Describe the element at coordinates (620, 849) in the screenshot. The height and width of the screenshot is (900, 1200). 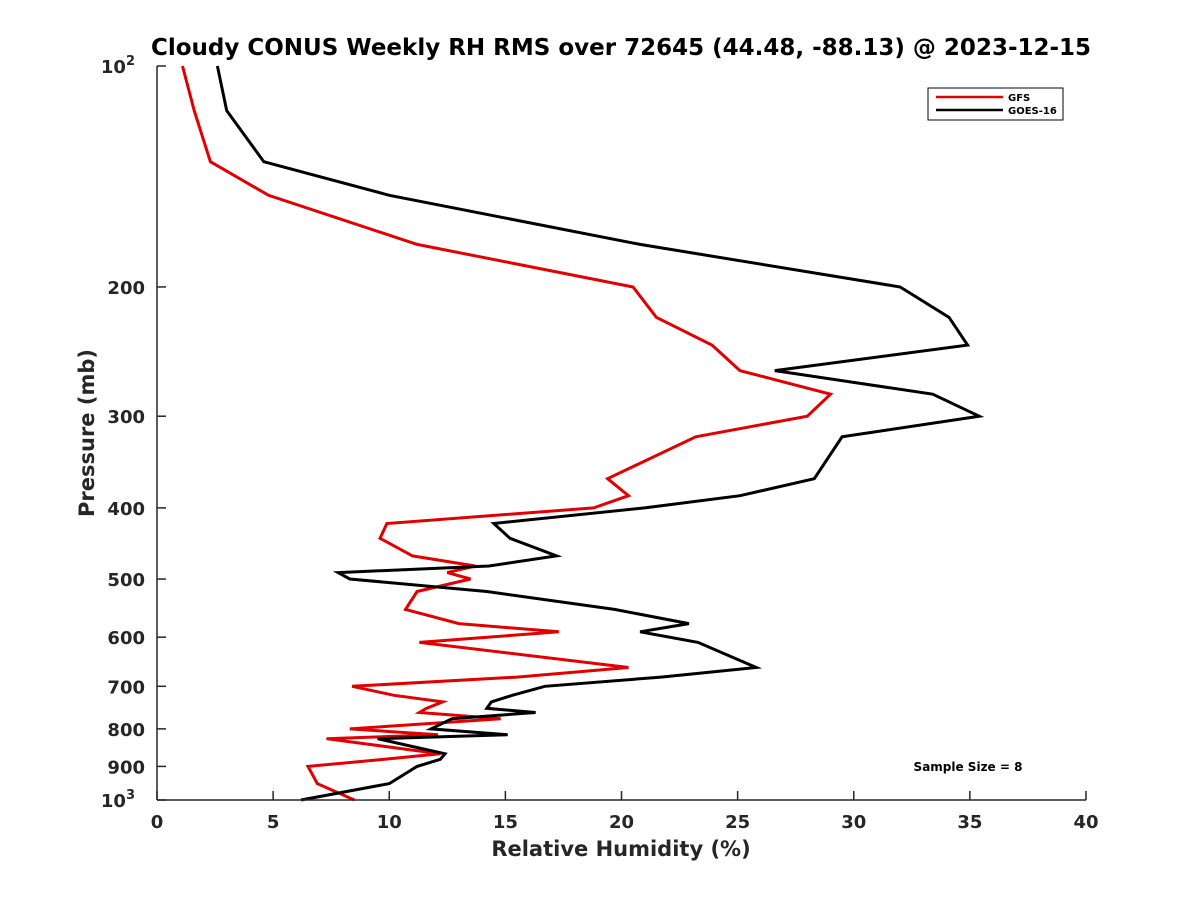
I see `x-axis-label: Relative Humidity (%)` at that location.